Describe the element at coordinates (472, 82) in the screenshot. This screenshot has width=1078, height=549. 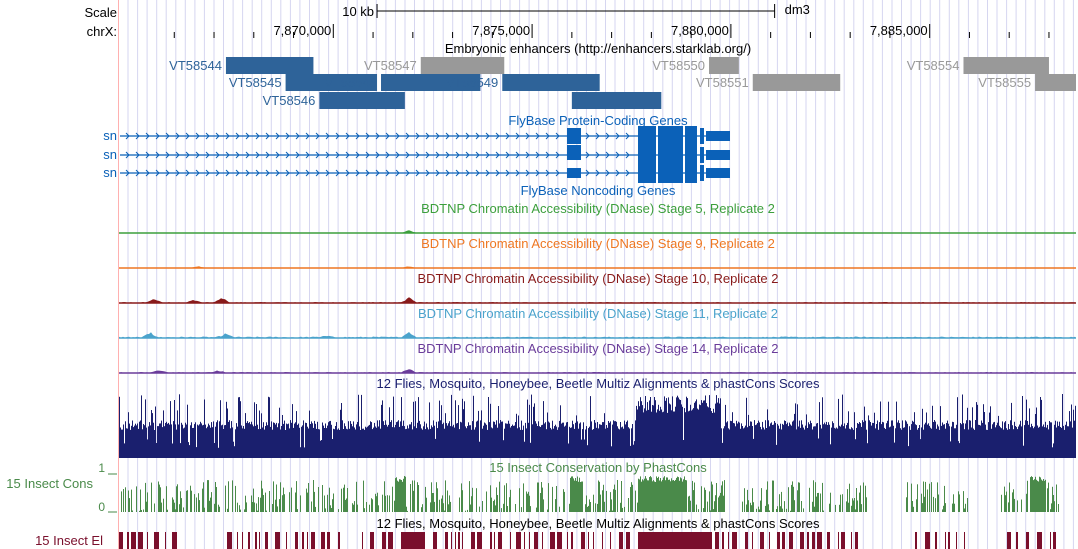
I see `enhancer-label: VT58549` at that location.